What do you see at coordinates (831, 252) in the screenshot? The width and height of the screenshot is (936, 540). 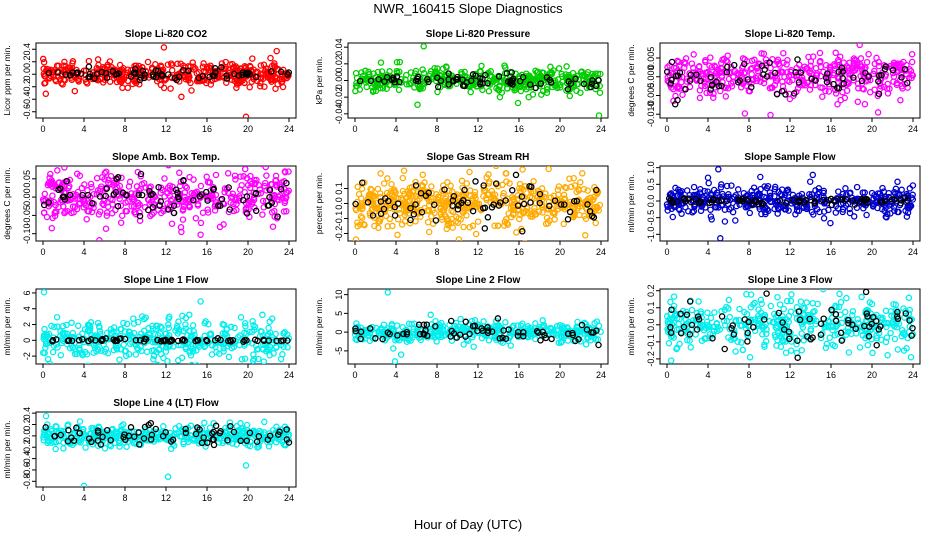 I see `x-tick-label: 16` at bounding box center [831, 252].